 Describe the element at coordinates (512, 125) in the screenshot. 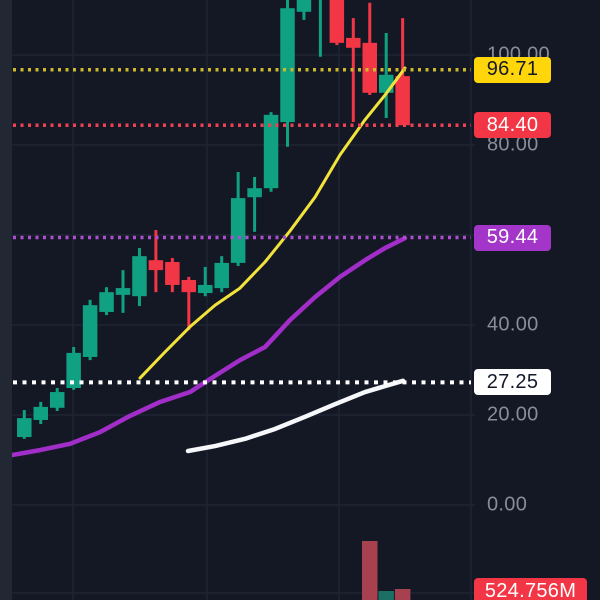

I see `price-level-badge: 84.40` at that location.